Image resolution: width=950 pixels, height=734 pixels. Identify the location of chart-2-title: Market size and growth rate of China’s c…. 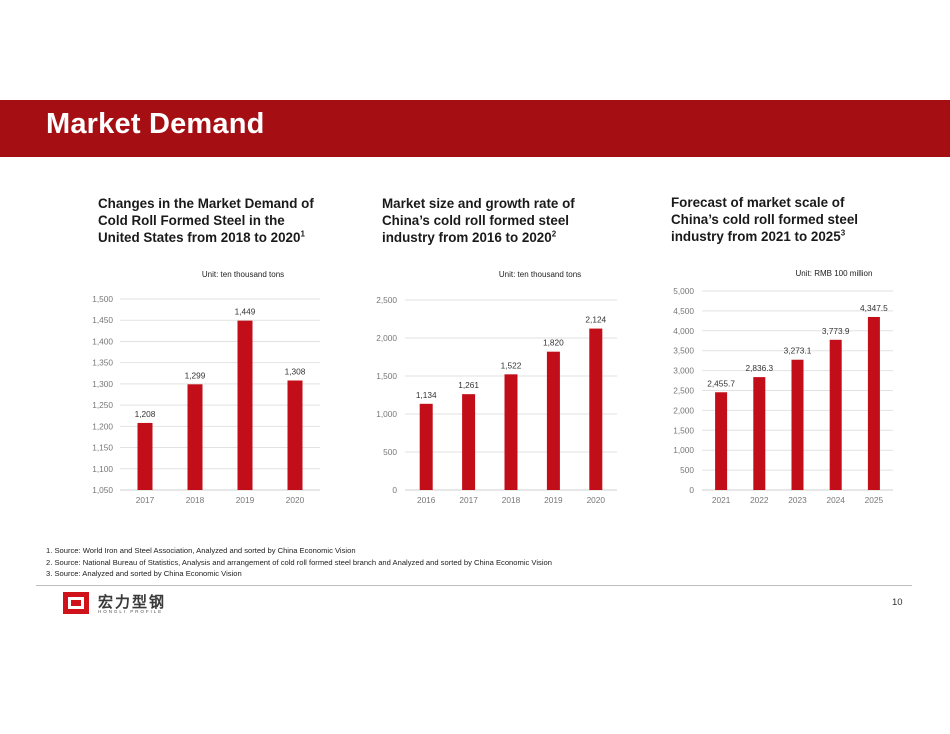
(496, 220).